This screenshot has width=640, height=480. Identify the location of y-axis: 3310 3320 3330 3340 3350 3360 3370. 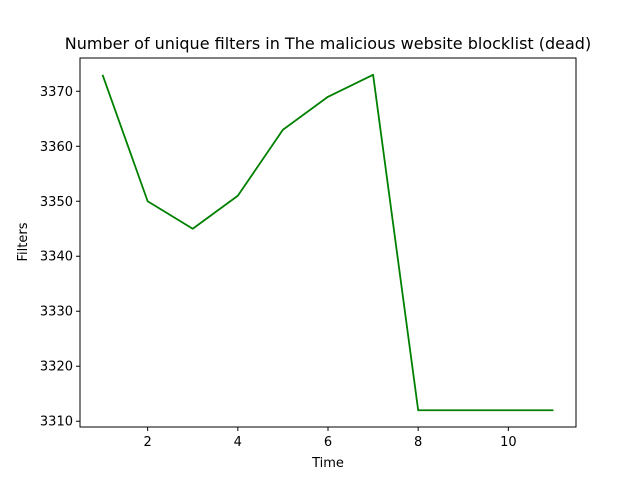
(60, 257).